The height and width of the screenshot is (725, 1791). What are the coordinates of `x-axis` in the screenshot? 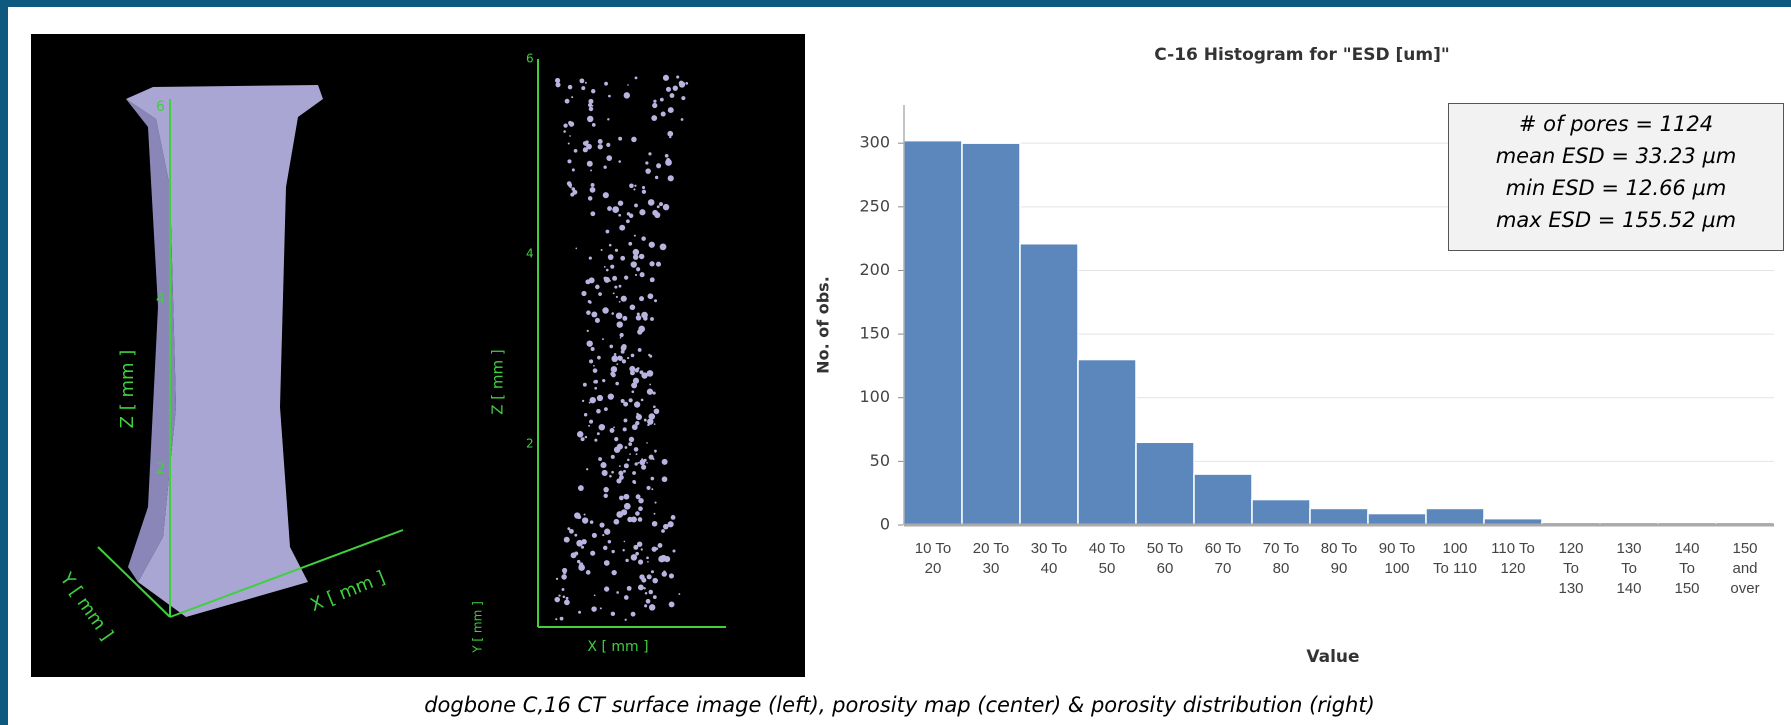 It's located at (286, 573).